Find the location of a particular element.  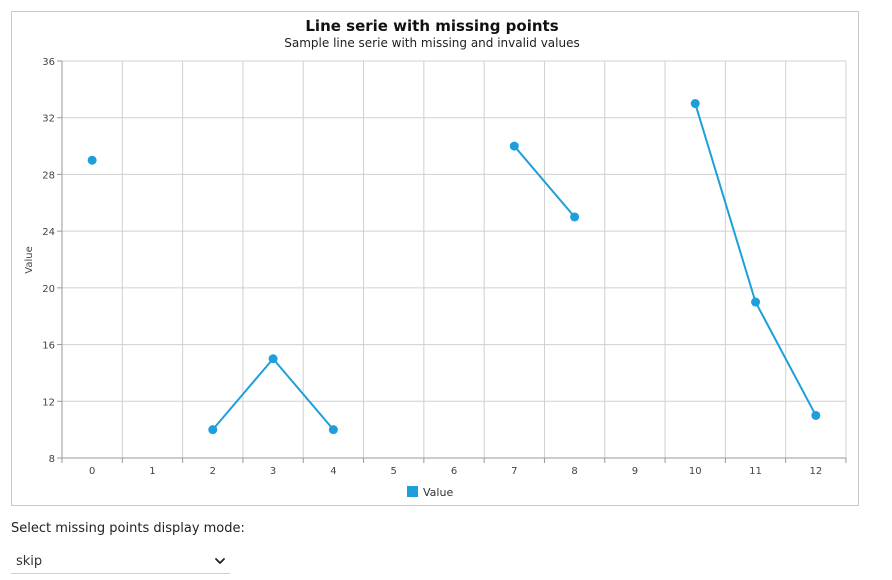

y-tick-label: 8 is located at coordinates (52, 459).